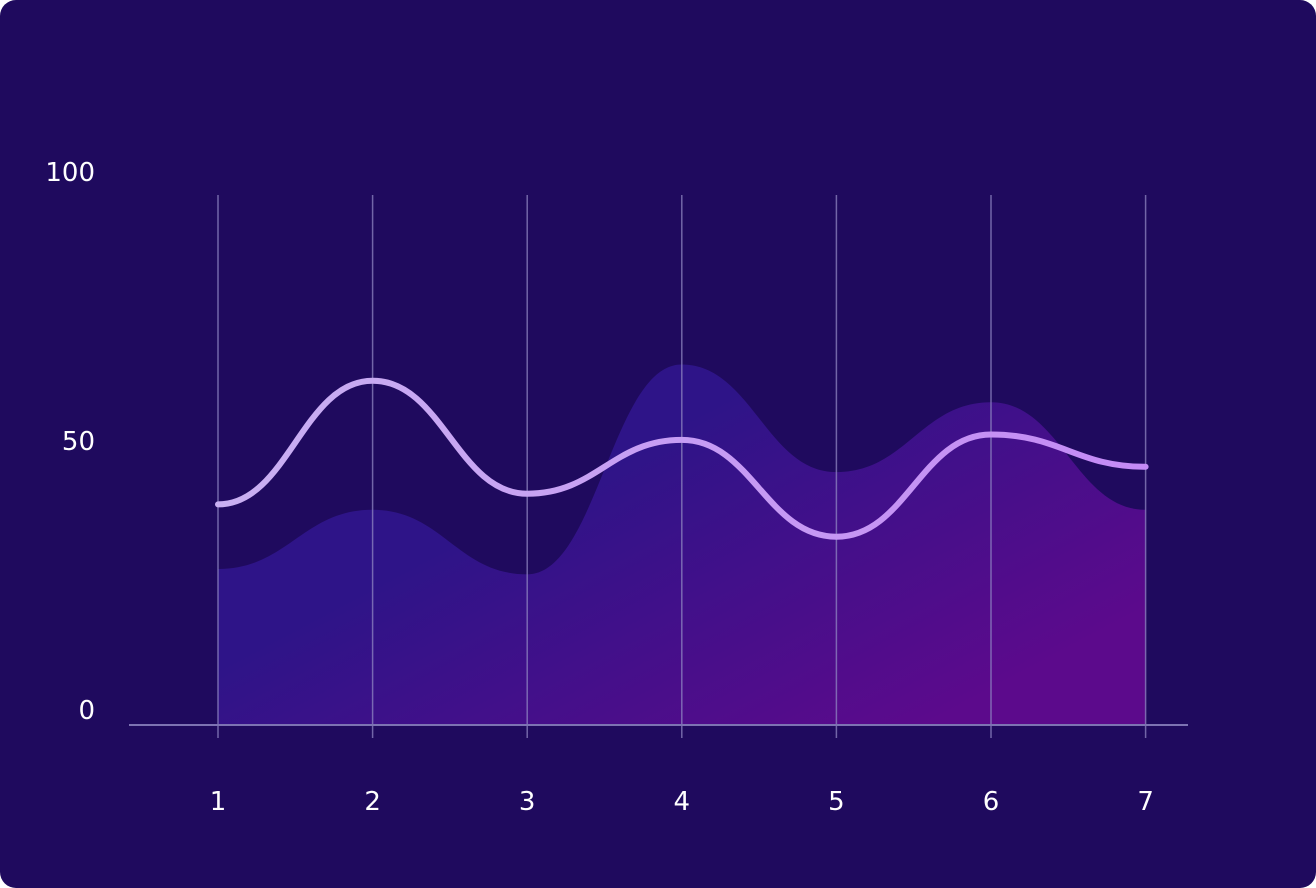 The image size is (1316, 888). Describe the element at coordinates (527, 802) in the screenshot. I see `x-tick-label-3: 3` at that location.